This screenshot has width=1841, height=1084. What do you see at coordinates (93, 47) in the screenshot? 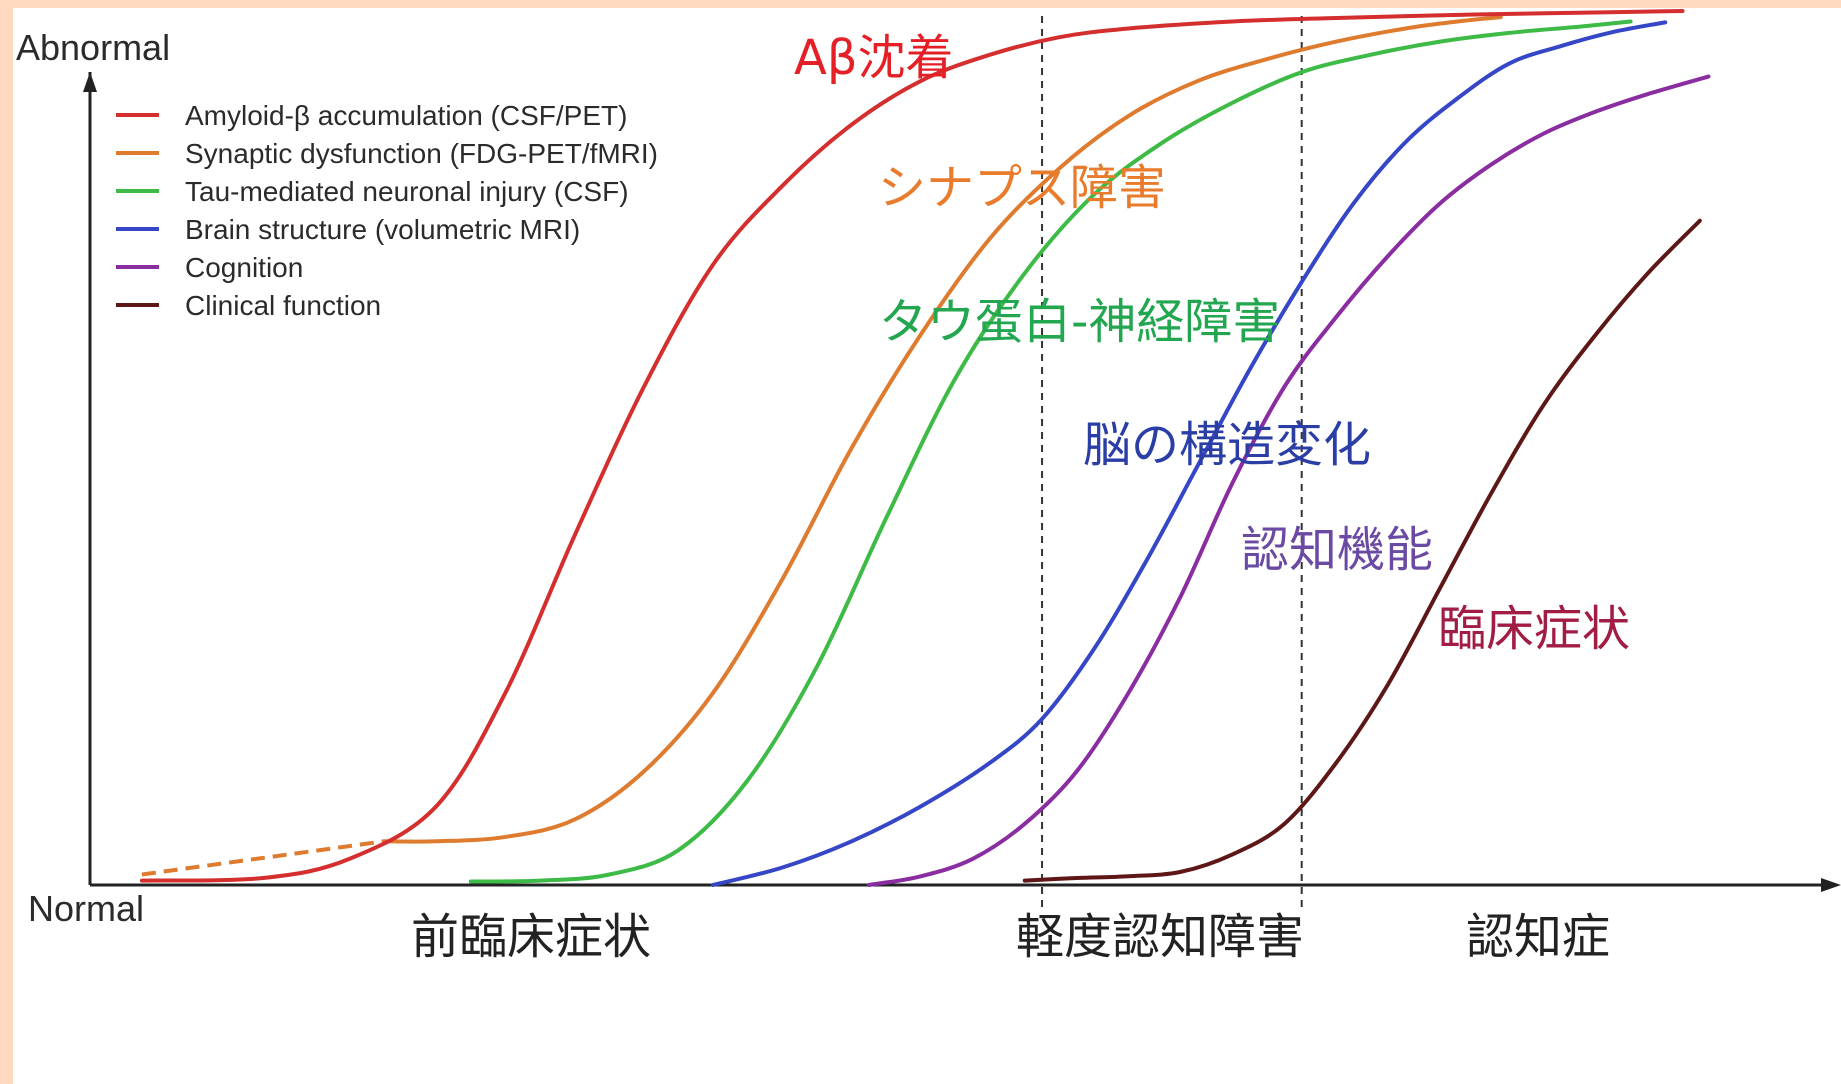
I see `y-axis-label-abnormal: Abnormal` at bounding box center [93, 47].